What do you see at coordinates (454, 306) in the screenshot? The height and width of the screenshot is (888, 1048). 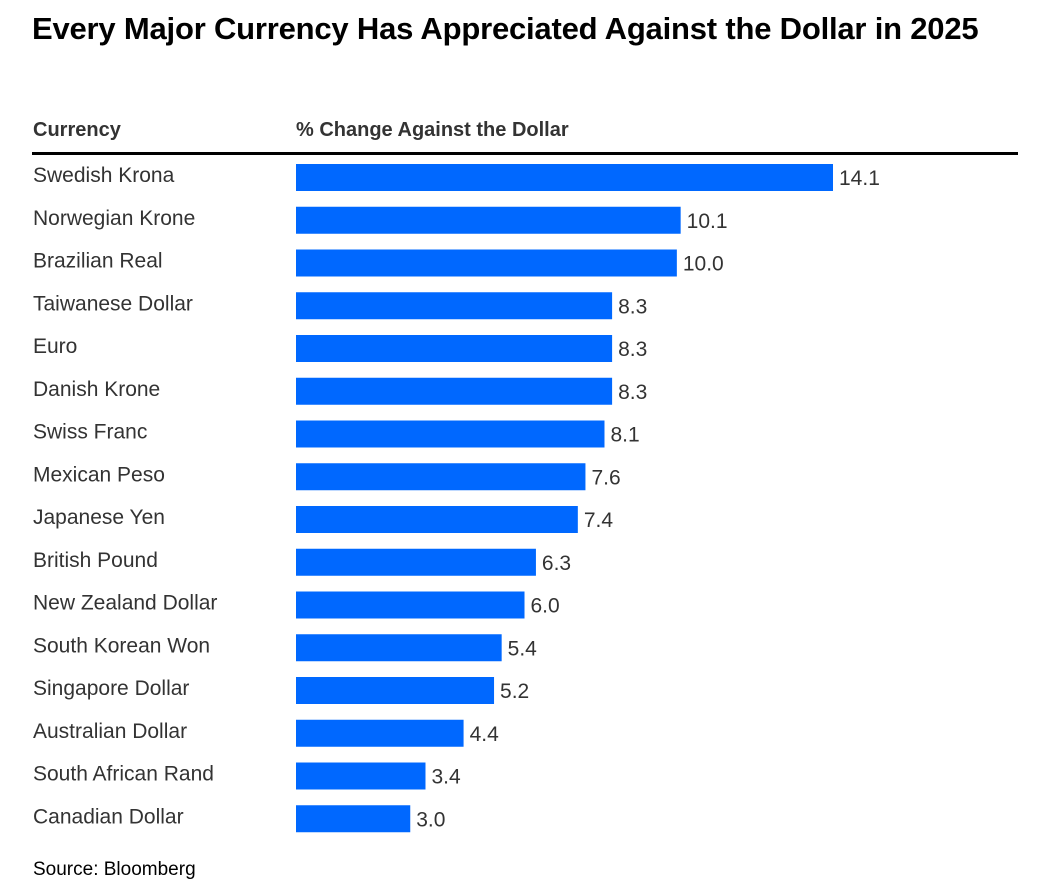 I see `bar-taiwanese-dollar` at bounding box center [454, 306].